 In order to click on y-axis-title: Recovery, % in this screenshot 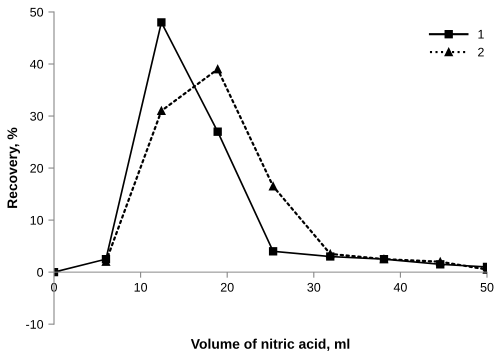, I will do `click(13, 168)`.